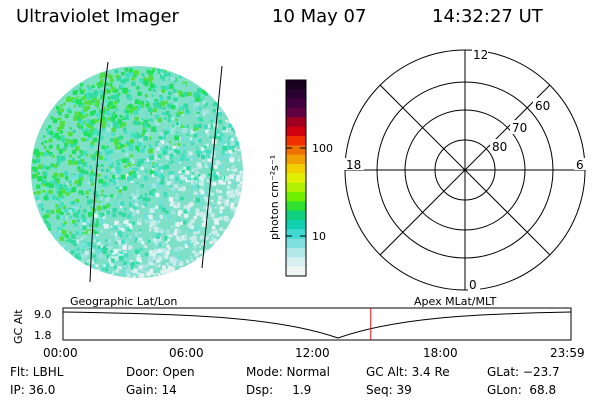 This screenshot has width=600, height=400. What do you see at coordinates (455, 301) in the screenshot?
I see `apex-mlat-caption: Apex MLat/MLT` at bounding box center [455, 301].